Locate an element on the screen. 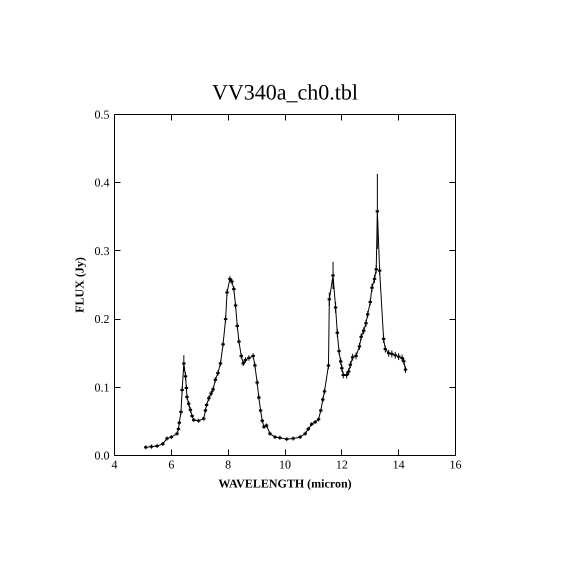 The image size is (570, 570). y-tick-label: 0.1 is located at coordinates (102, 387).